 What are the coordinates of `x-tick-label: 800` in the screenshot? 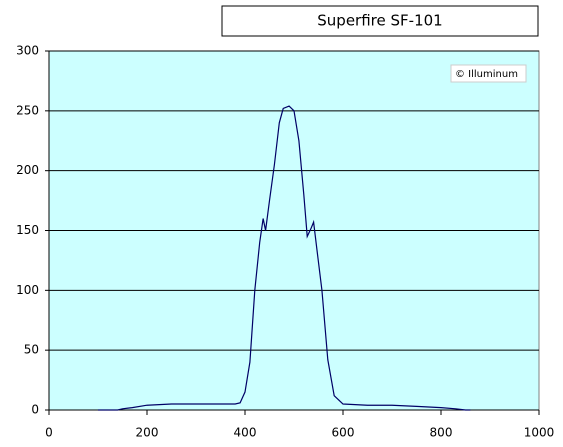 It's located at (441, 433).